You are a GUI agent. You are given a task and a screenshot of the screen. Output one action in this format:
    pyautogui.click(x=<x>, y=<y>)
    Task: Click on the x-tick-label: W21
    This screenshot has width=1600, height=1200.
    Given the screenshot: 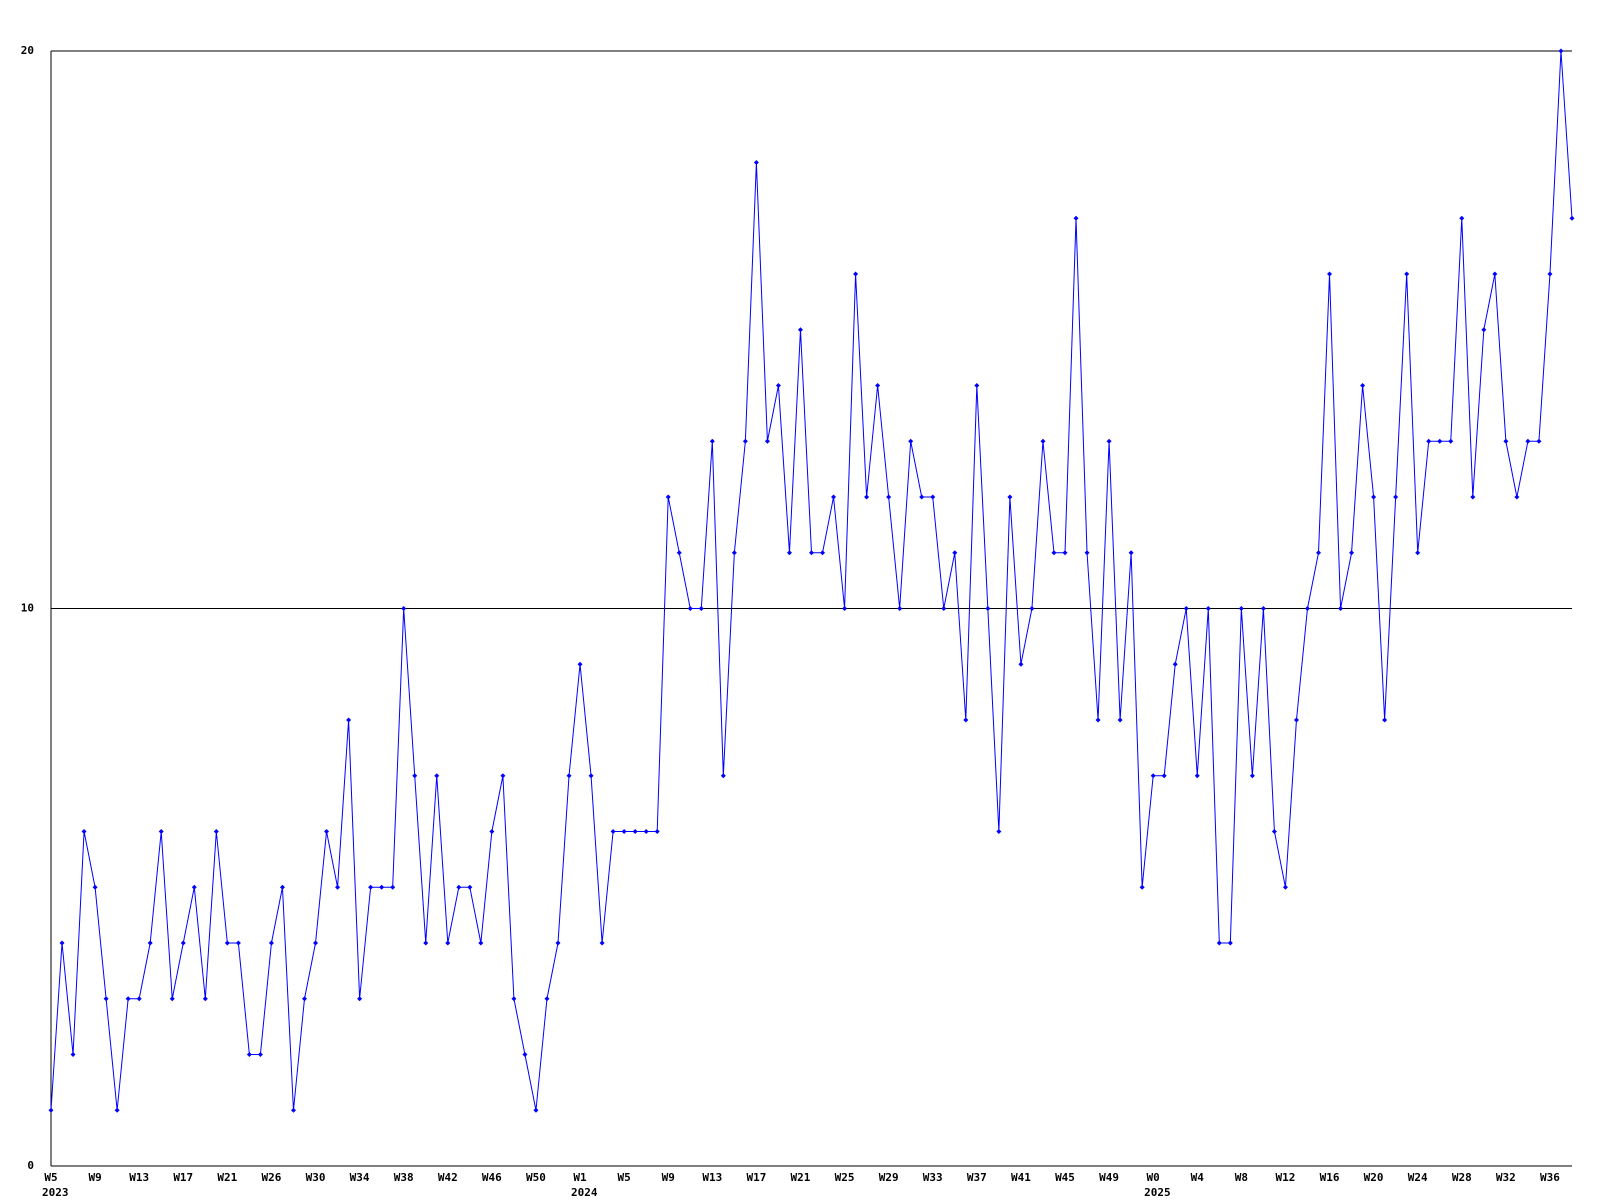 What is the action you would take?
    pyautogui.click(x=801, y=1177)
    